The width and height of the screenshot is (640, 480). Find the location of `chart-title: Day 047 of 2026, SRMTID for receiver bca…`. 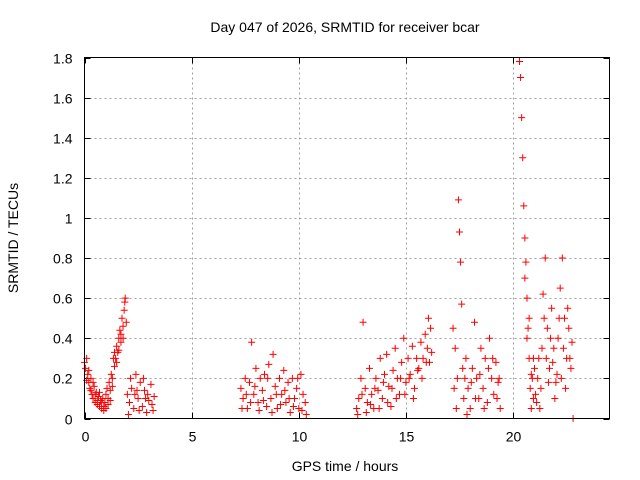

chart-title: Day 047 of 2026, SRMTID for receiver bca… is located at coordinates (345, 27).